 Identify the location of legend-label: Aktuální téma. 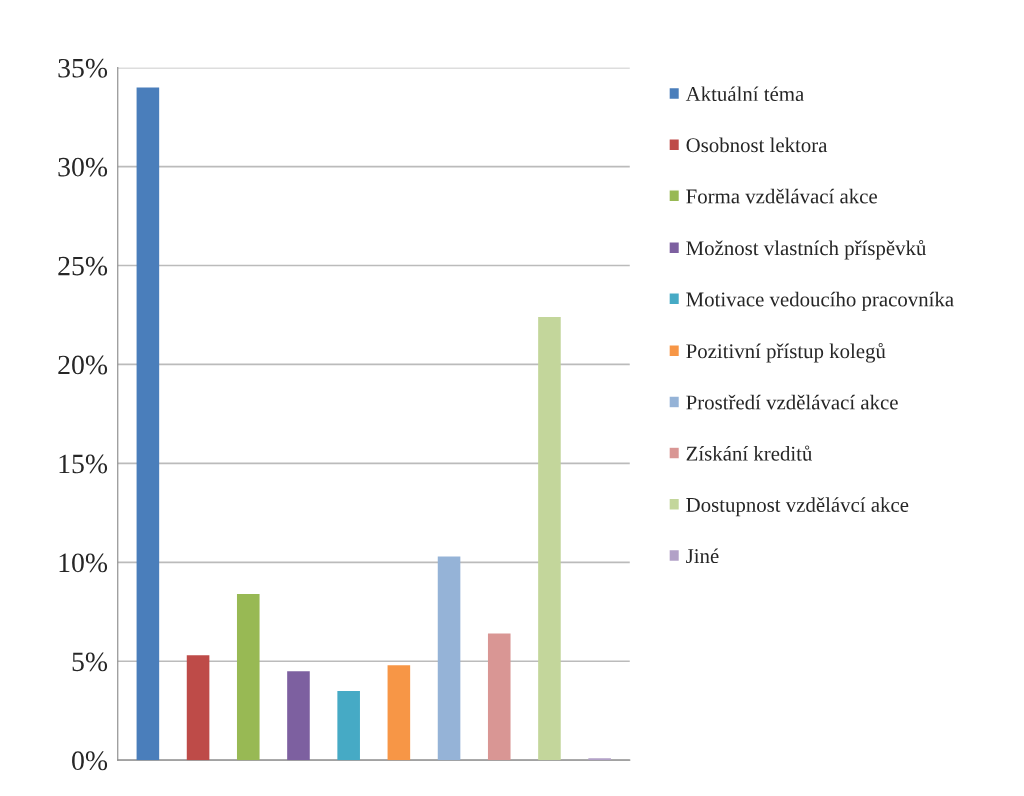
(744, 94).